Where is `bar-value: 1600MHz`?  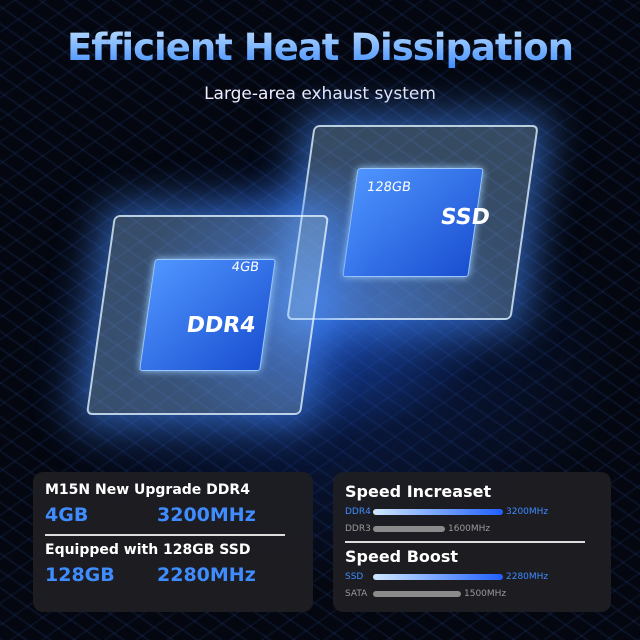
bar-value: 1600MHz is located at coordinates (469, 529).